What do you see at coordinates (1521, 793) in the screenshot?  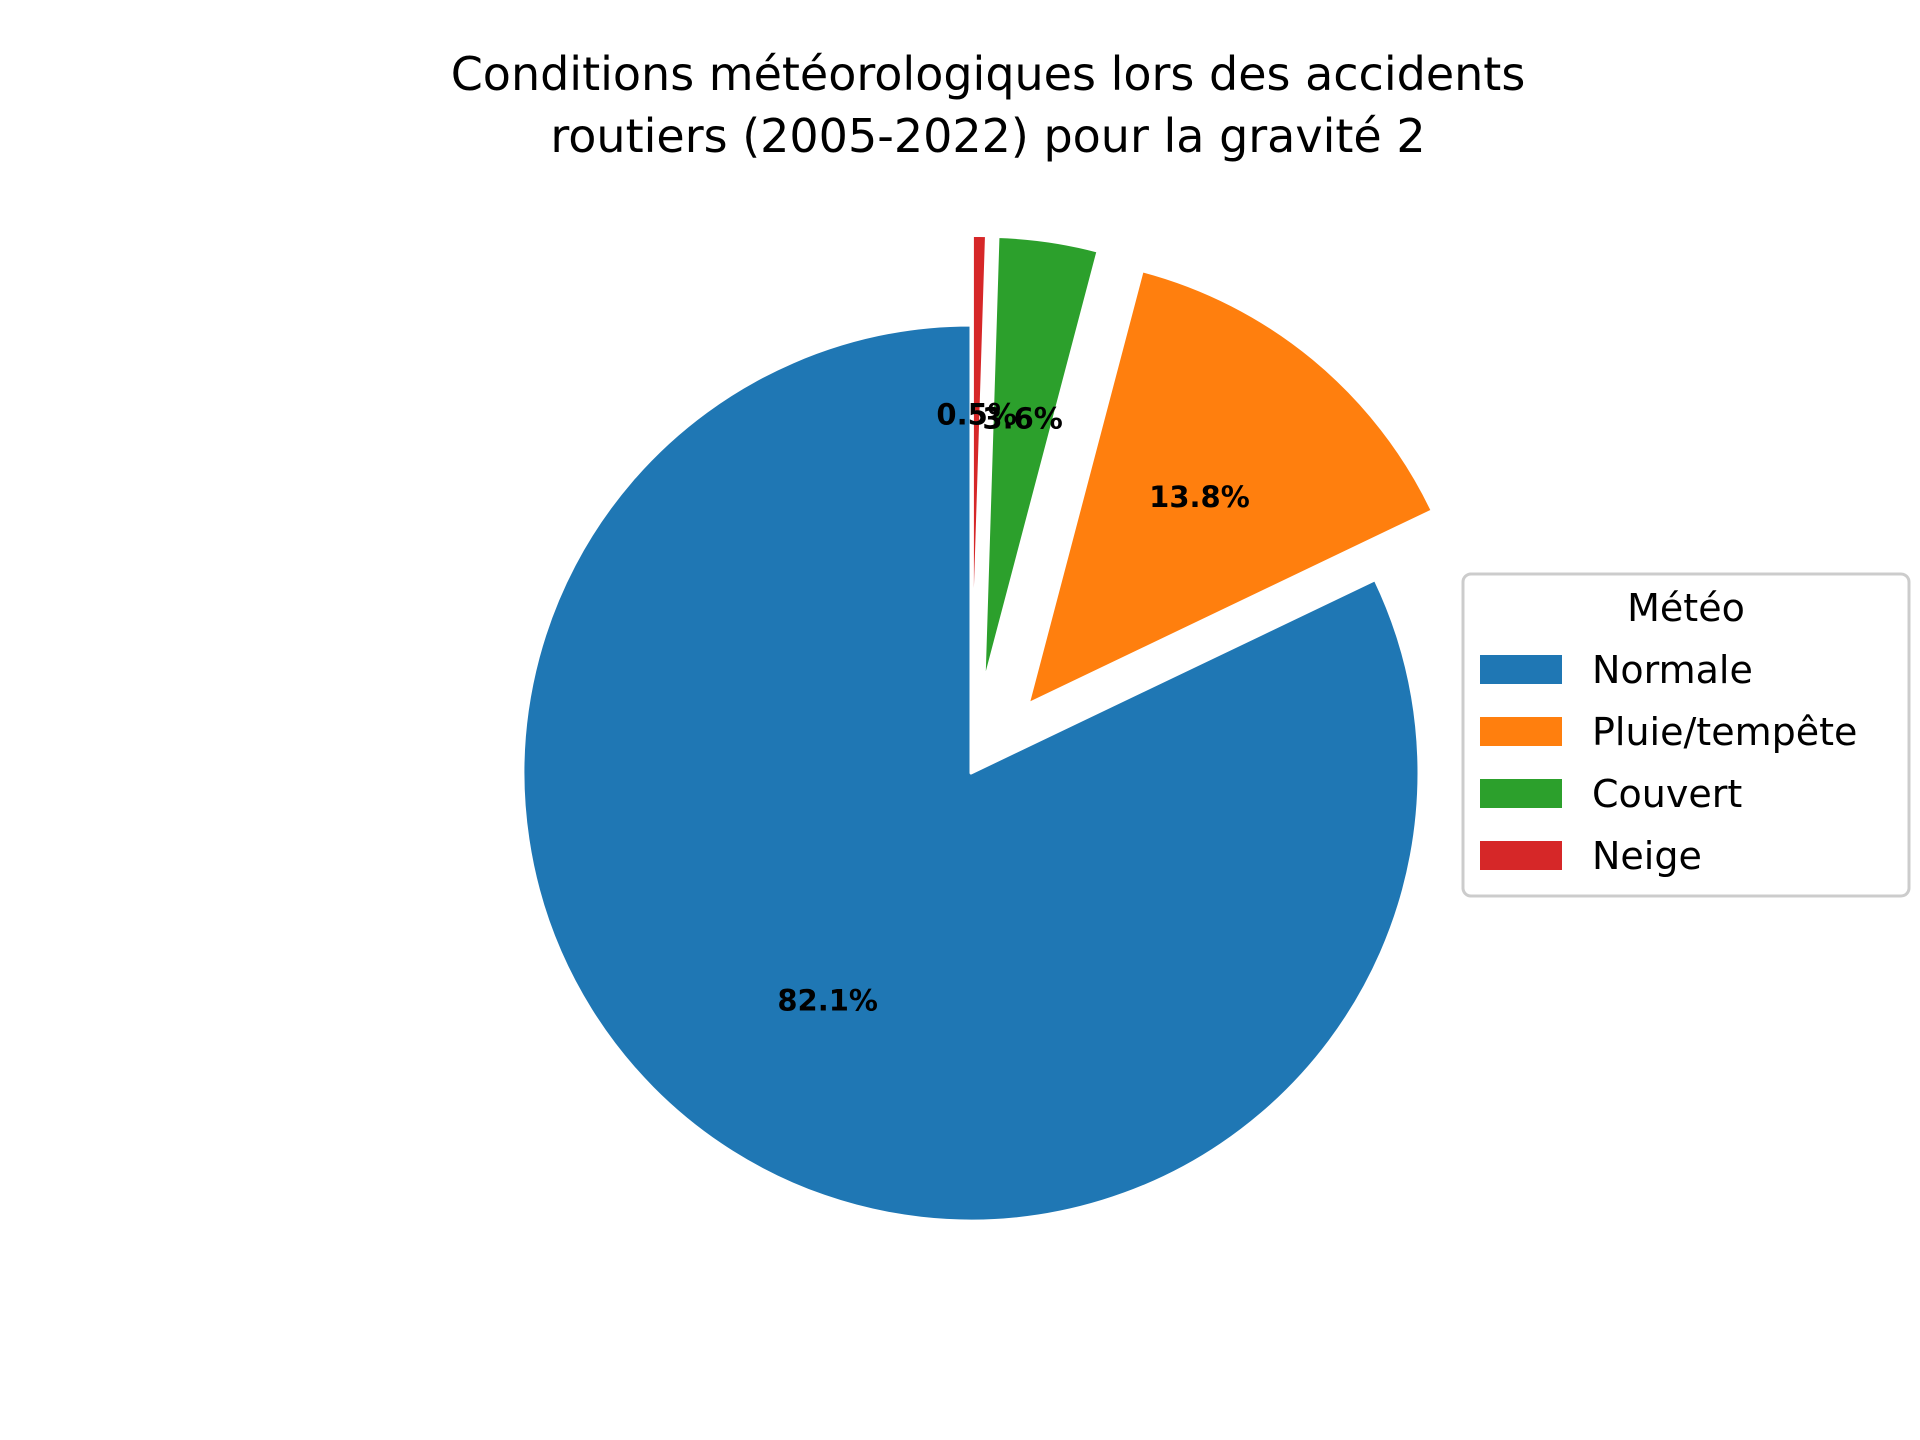 I see `legend-swatch-couvert` at bounding box center [1521, 793].